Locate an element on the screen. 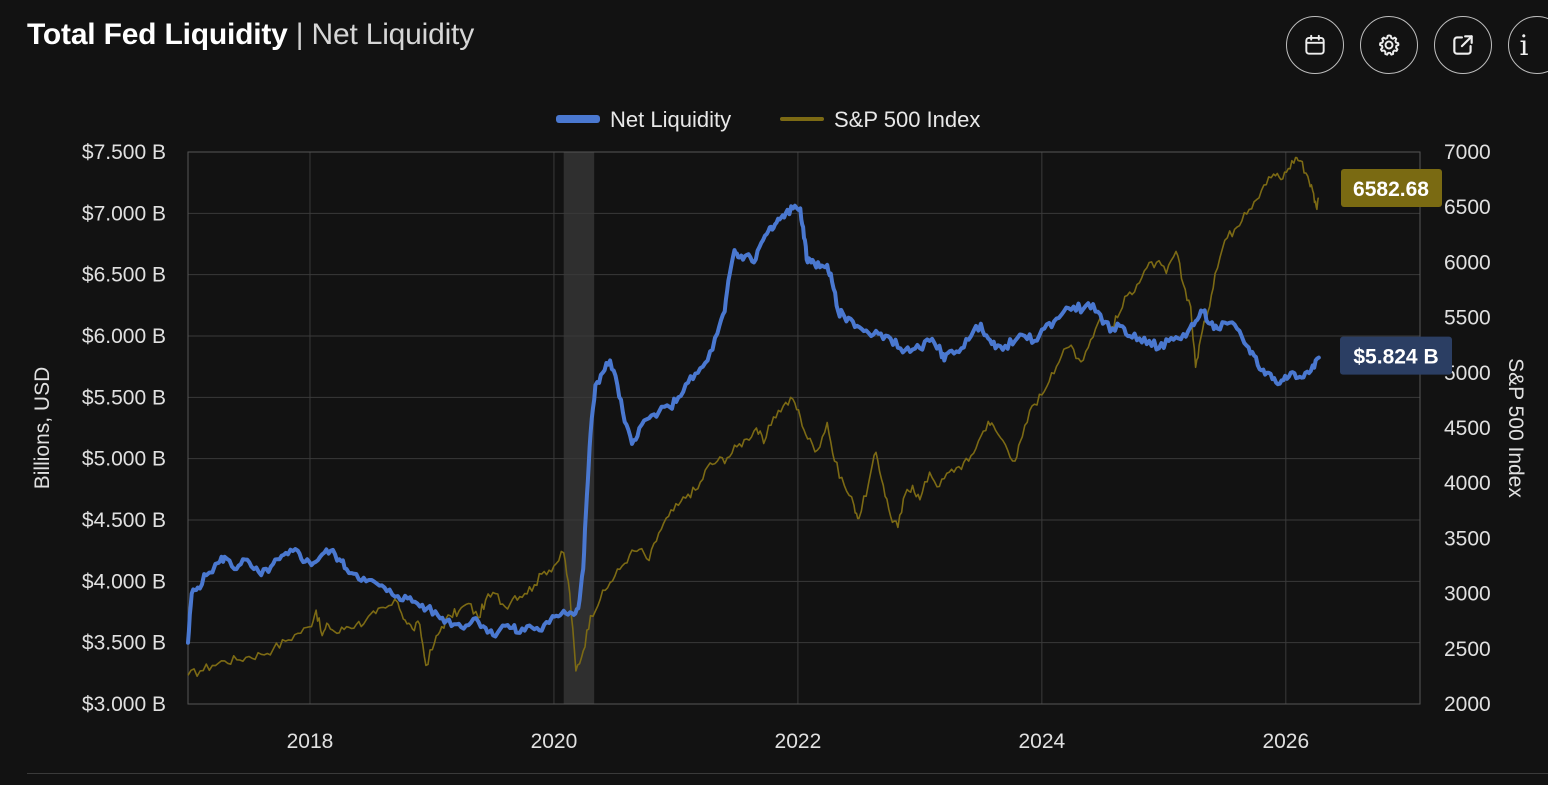  gear-icon is located at coordinates (1389, 45).